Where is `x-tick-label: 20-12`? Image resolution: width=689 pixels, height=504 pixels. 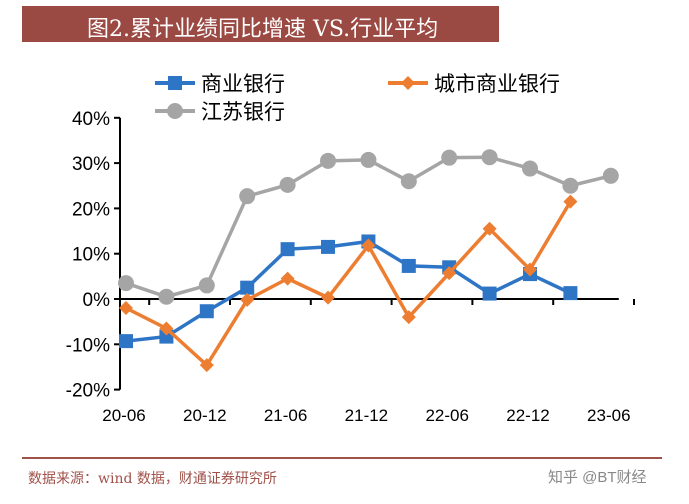 x-tick-label: 20-12 is located at coordinates (204, 415).